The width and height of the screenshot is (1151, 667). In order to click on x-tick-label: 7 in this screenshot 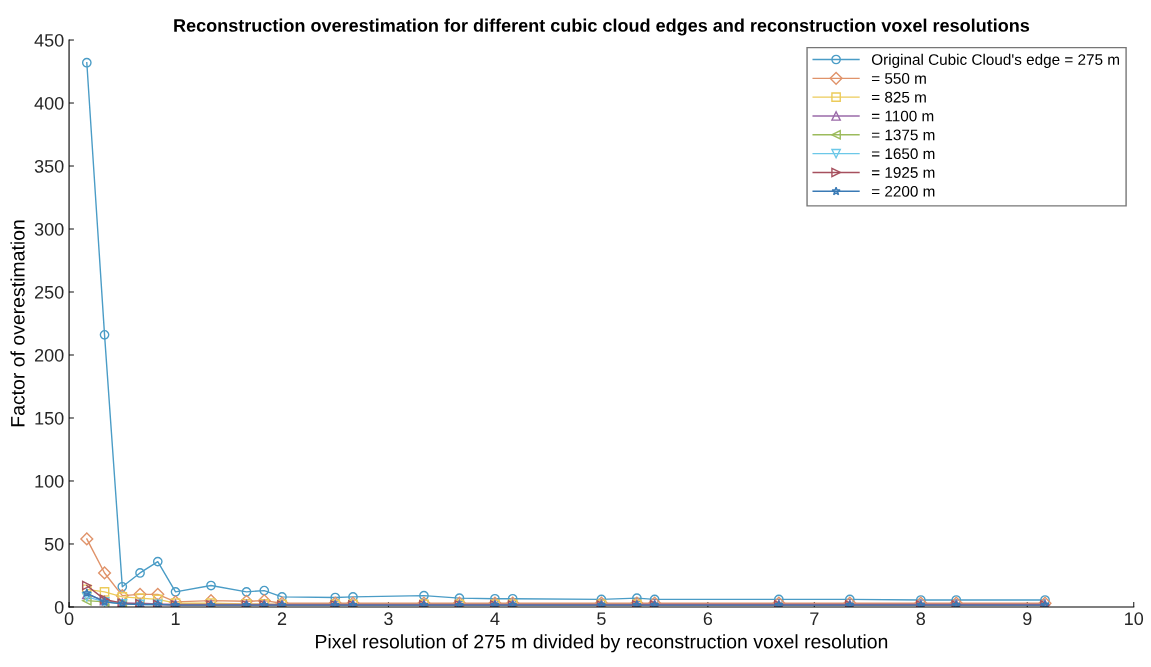, I will do `click(814, 618)`.